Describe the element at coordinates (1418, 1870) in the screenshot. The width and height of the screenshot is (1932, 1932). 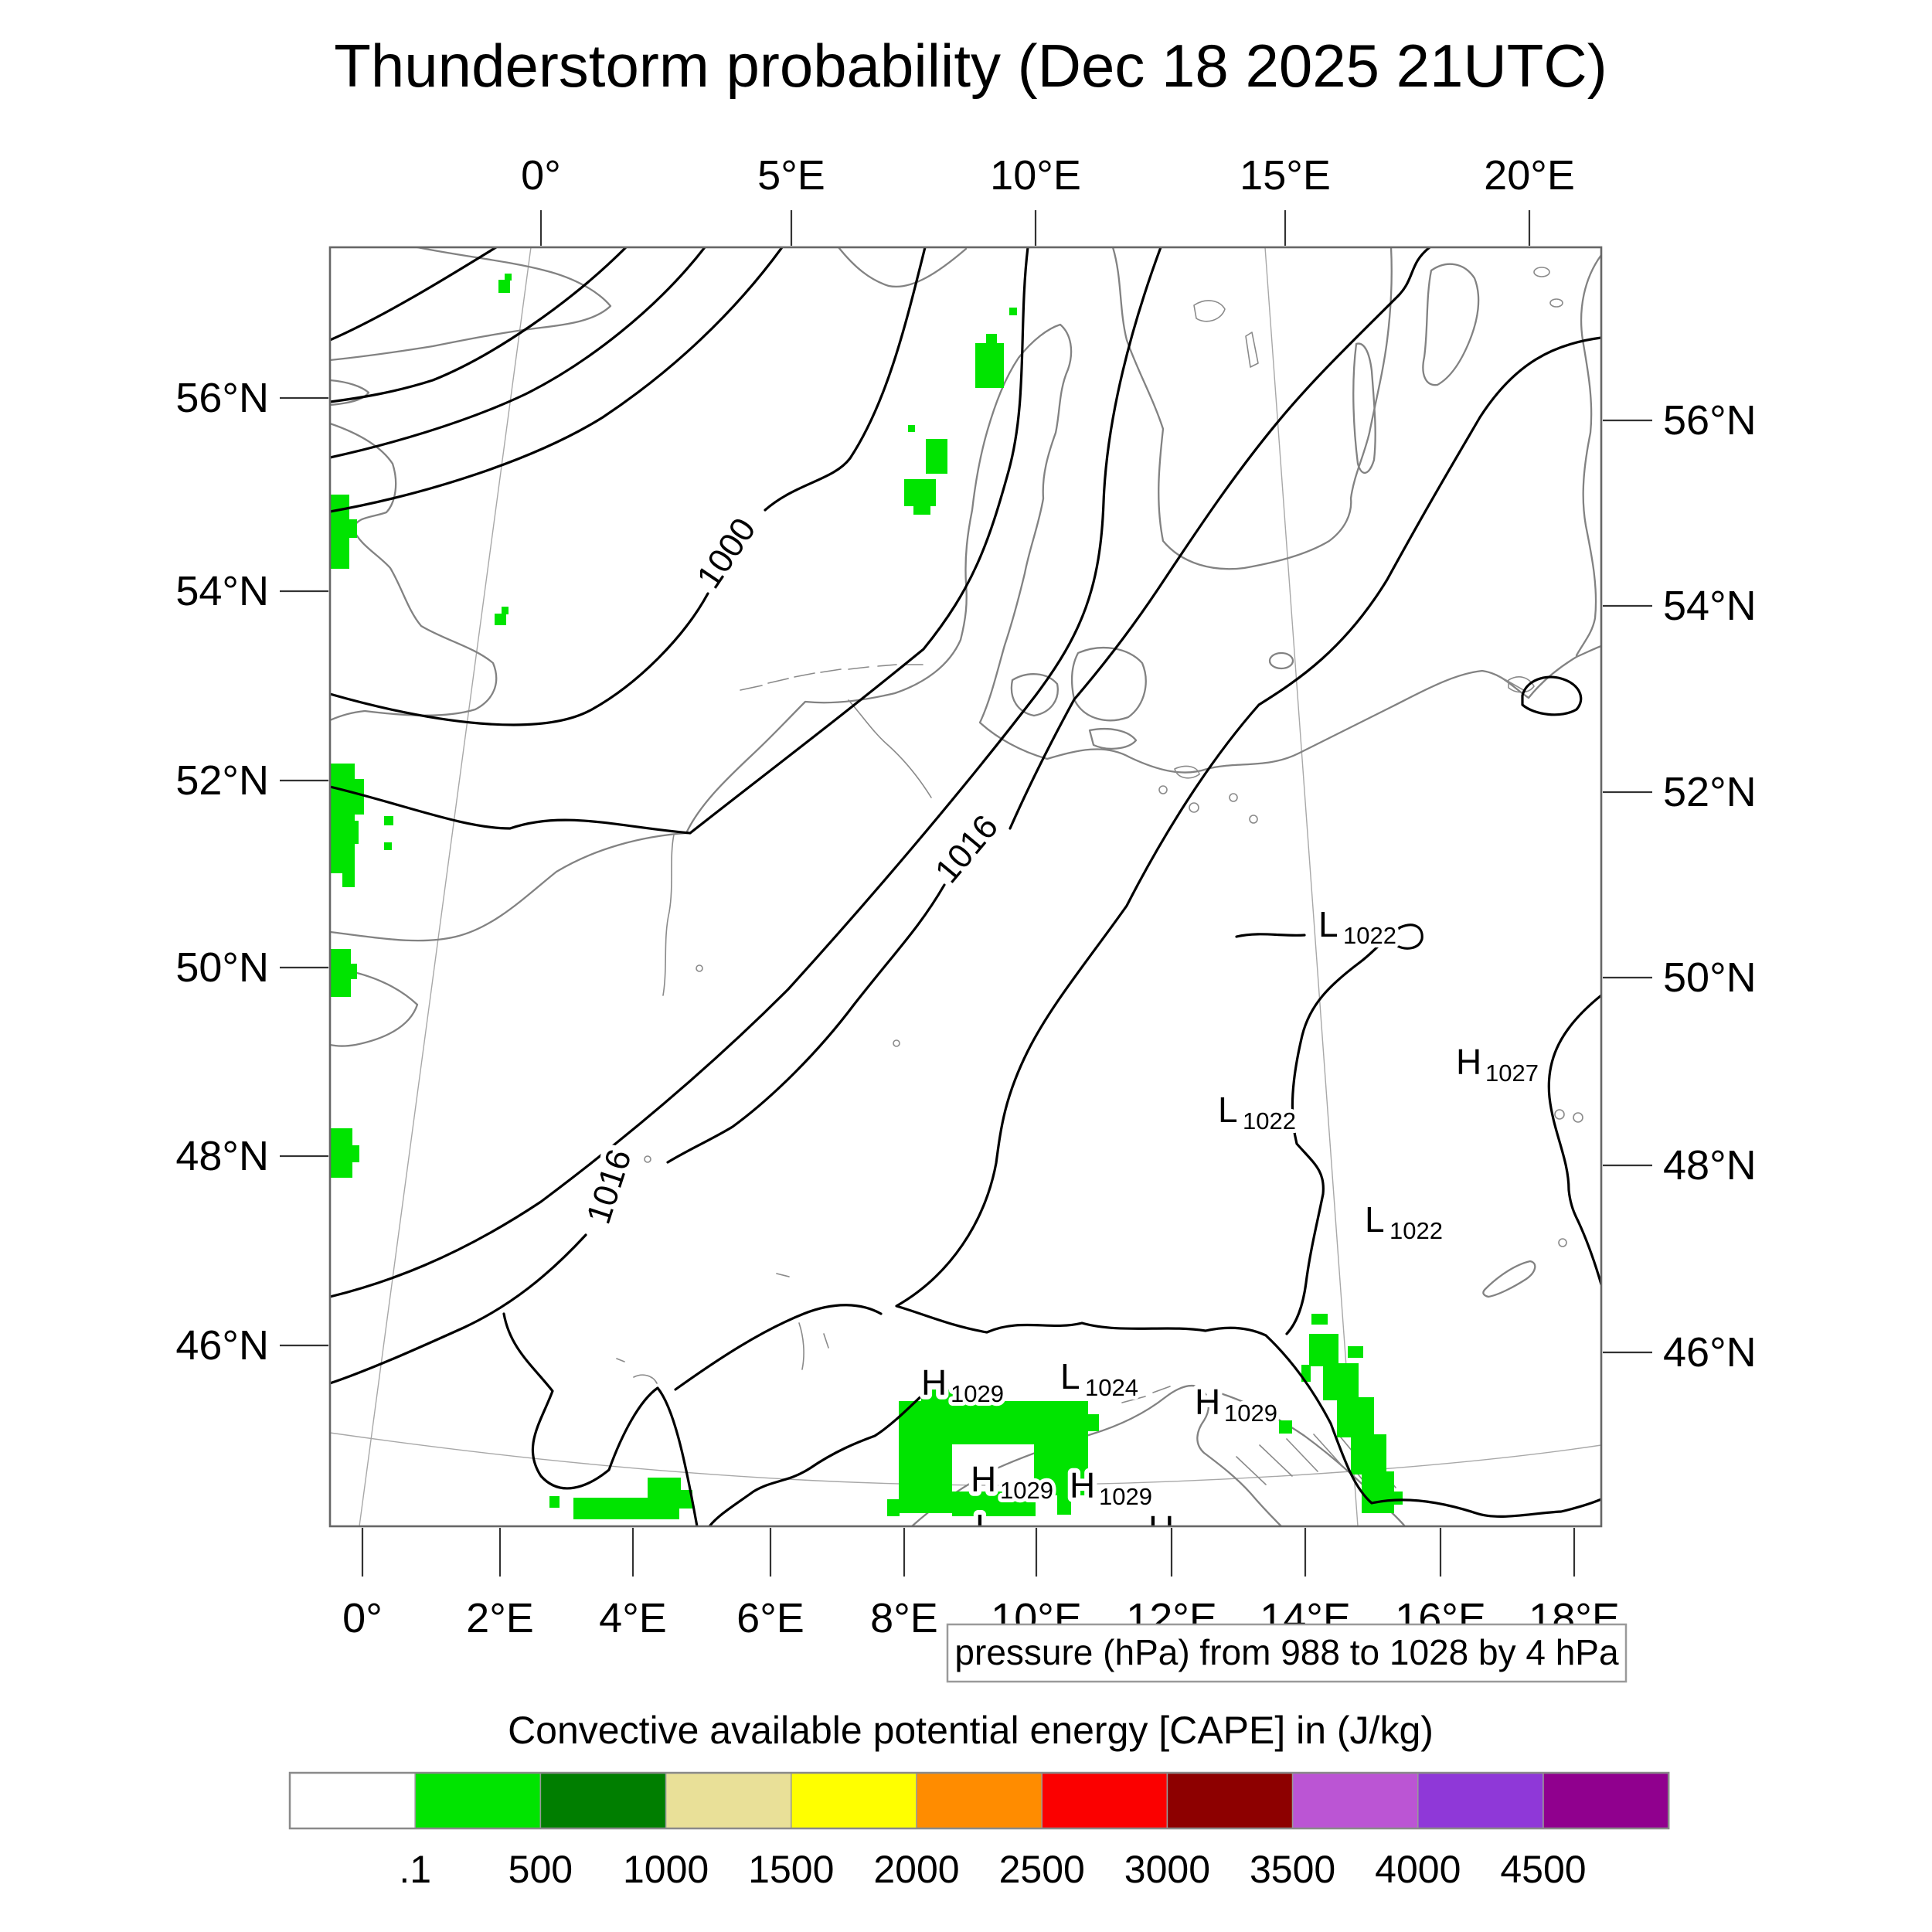
I see `colorbar-label: 4000` at that location.